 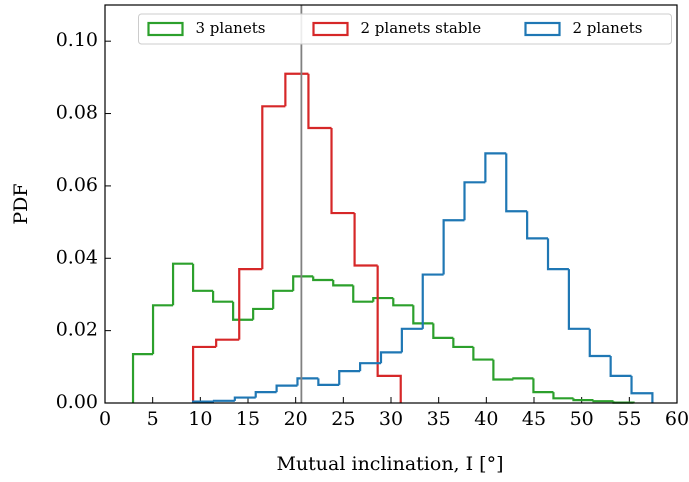 What do you see at coordinates (343, 419) in the screenshot?
I see `x-tick-label: 25` at bounding box center [343, 419].